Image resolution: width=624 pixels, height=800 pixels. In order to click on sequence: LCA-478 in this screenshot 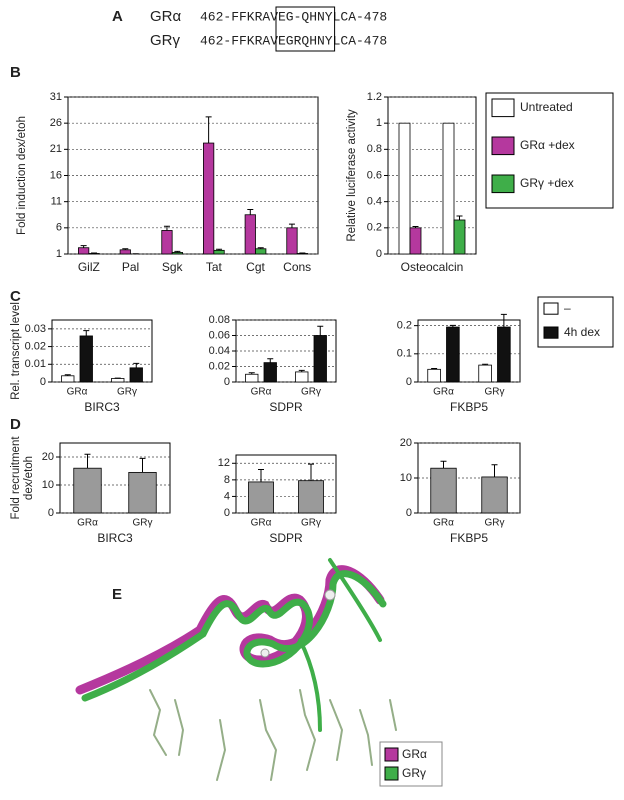, I will do `click(360, 16)`.